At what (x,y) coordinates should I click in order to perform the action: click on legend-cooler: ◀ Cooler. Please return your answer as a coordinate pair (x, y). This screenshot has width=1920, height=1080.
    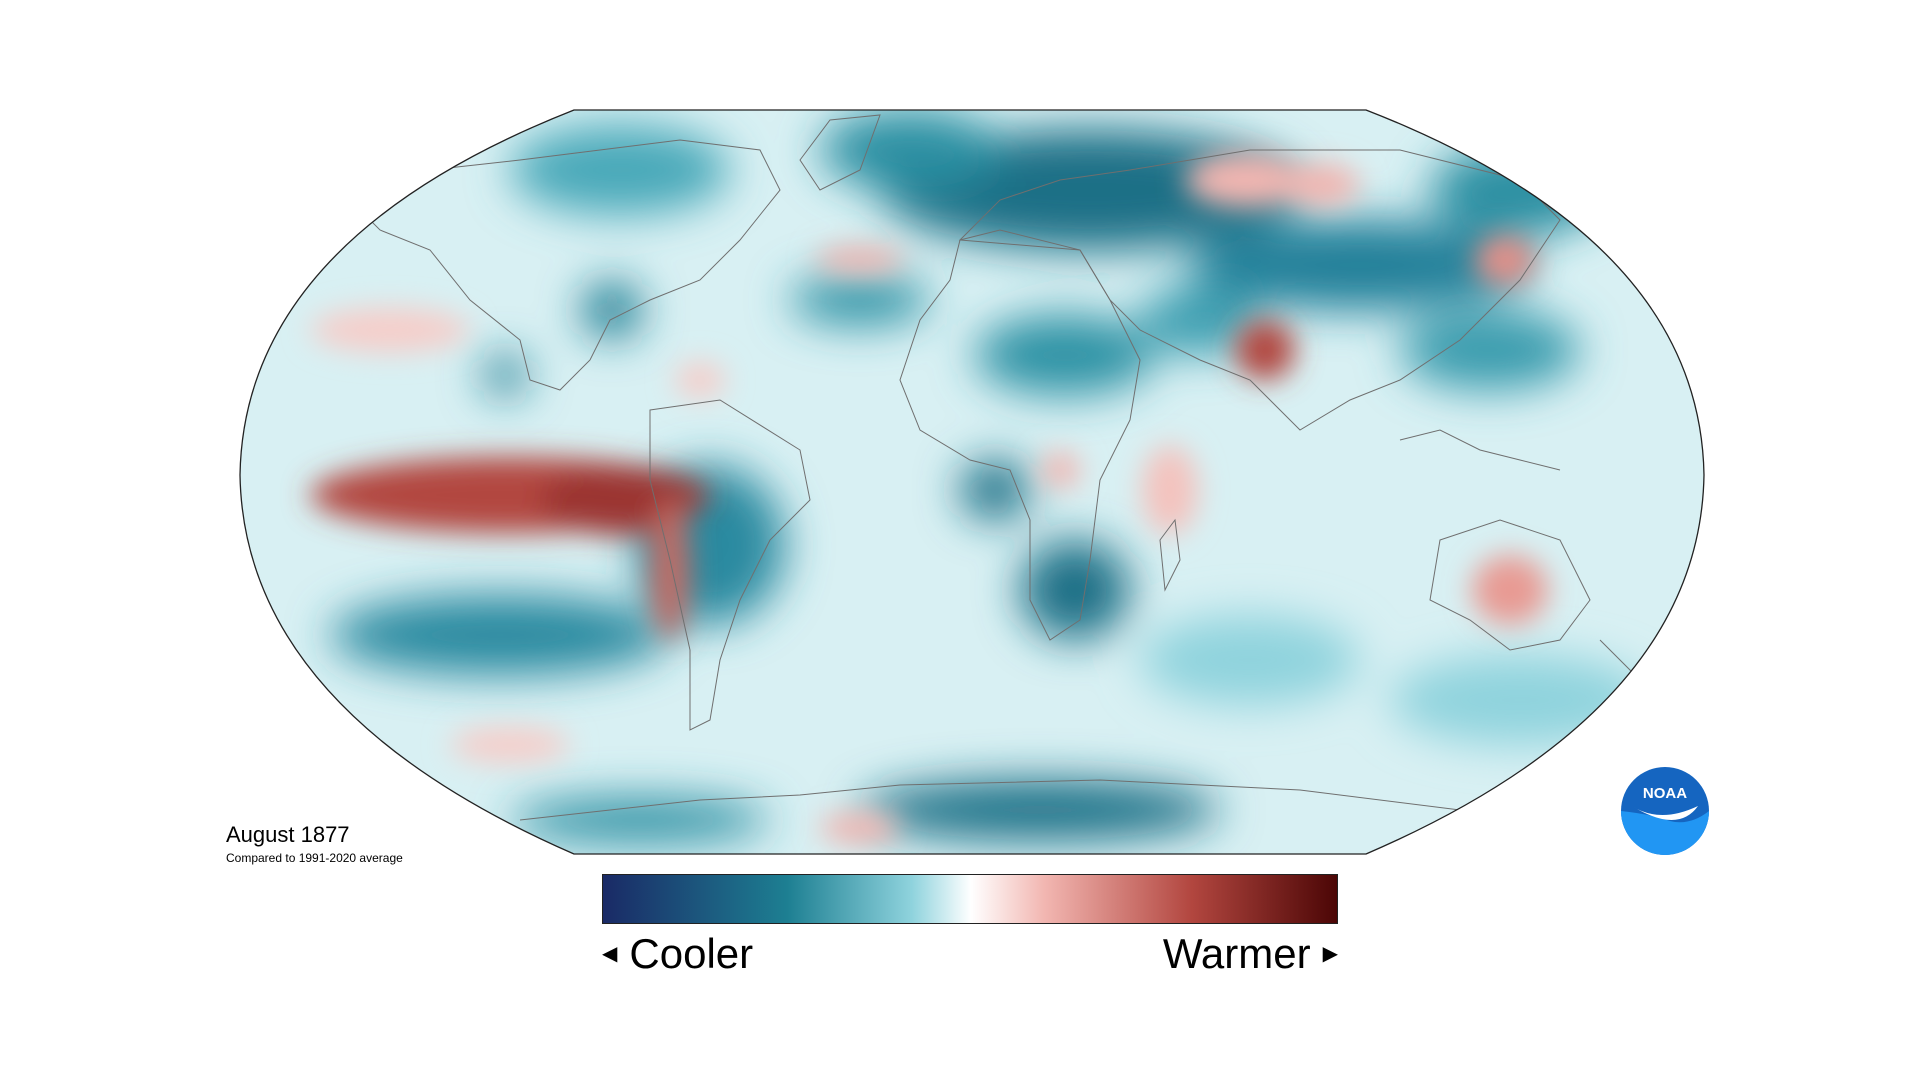
    Looking at the image, I should click on (677, 954).